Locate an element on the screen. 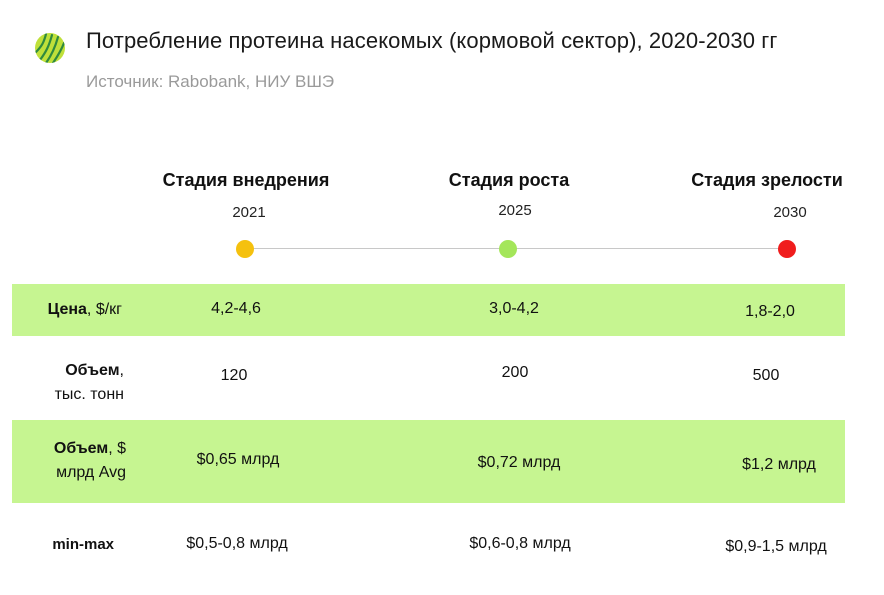 This screenshot has height=595, width=884. minmax-row-label: min-max is located at coordinates (83, 544).